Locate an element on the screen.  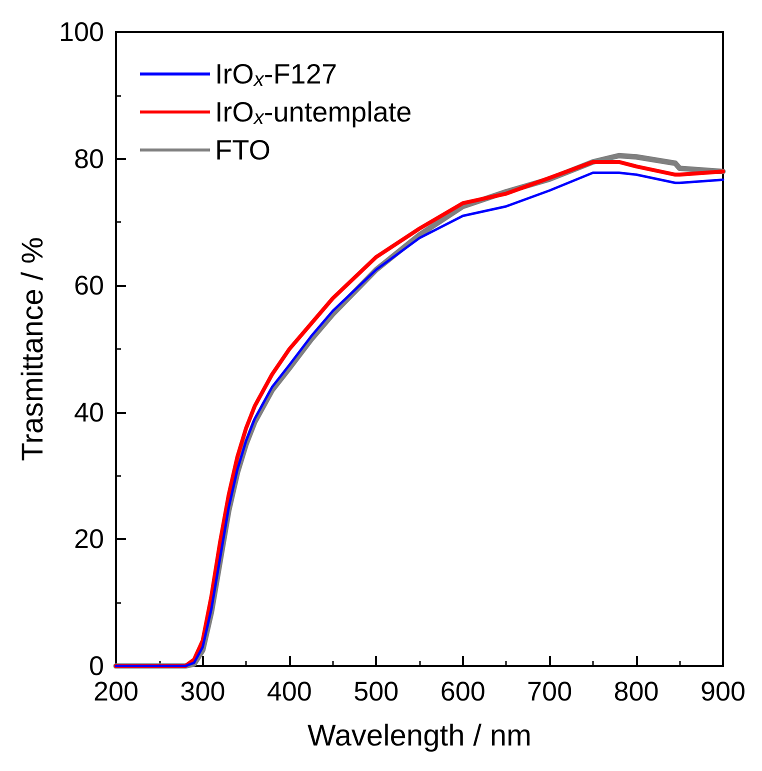
x-tick-label: 600 is located at coordinates (463, 691).